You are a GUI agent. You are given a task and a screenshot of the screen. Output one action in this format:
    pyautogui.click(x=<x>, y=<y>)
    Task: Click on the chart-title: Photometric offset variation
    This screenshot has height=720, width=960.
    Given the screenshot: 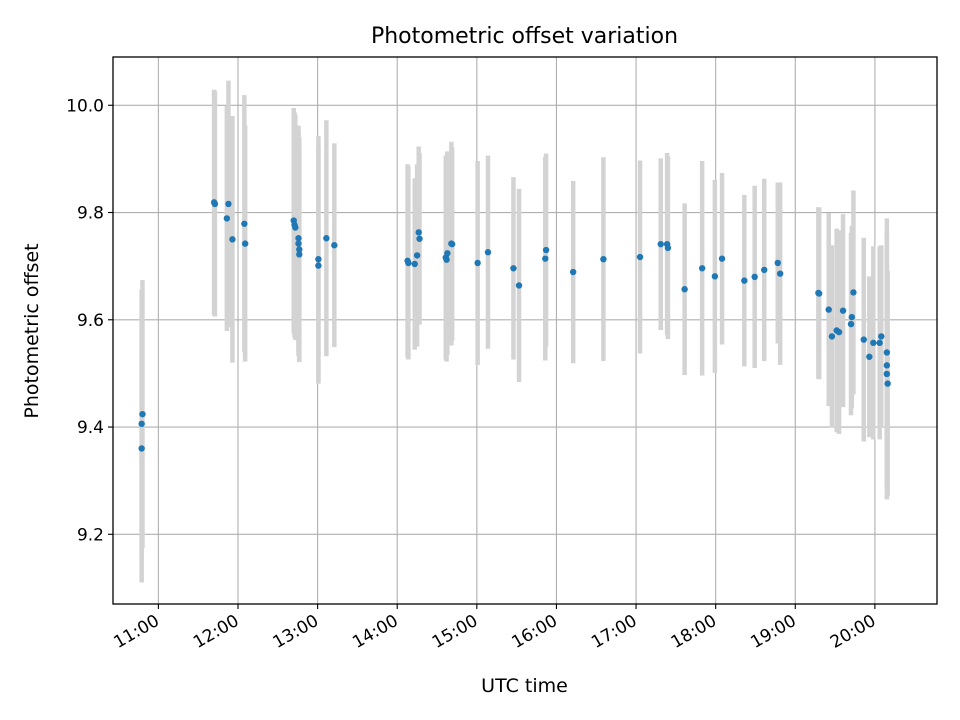 What is the action you would take?
    pyautogui.click(x=524, y=36)
    